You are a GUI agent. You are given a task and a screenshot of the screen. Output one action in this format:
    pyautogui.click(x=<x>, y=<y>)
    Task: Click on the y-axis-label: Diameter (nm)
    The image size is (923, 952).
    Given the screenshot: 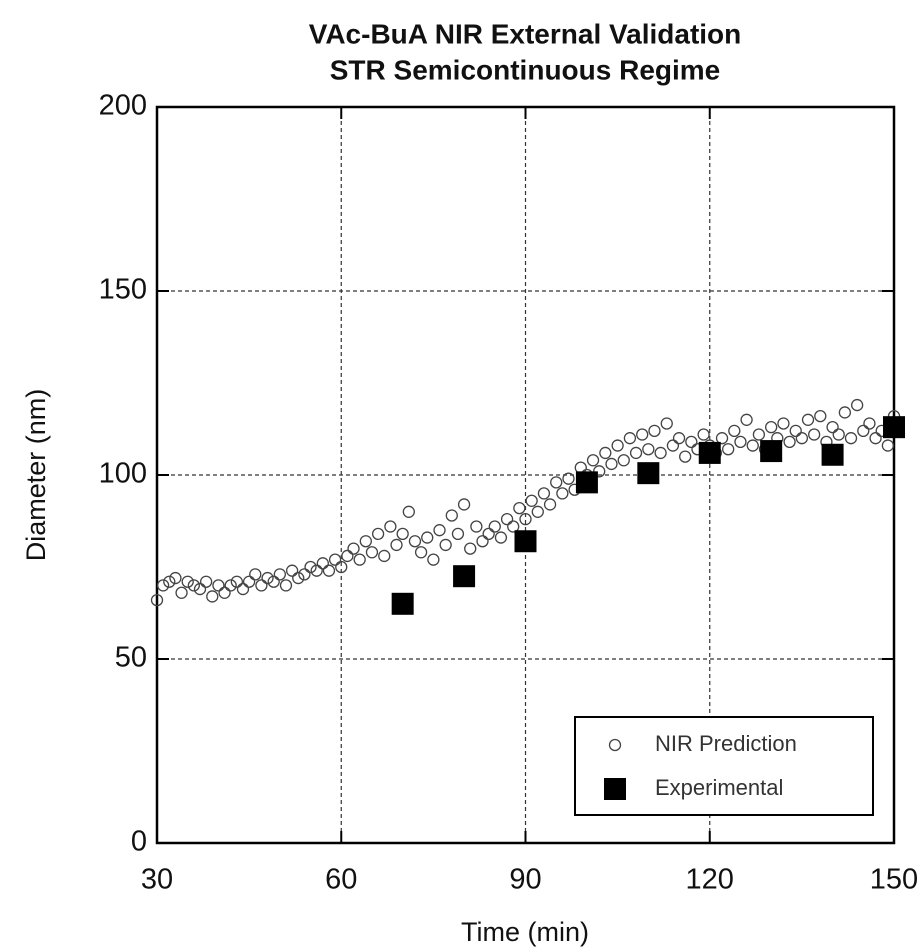 What is the action you would take?
    pyautogui.click(x=36, y=475)
    